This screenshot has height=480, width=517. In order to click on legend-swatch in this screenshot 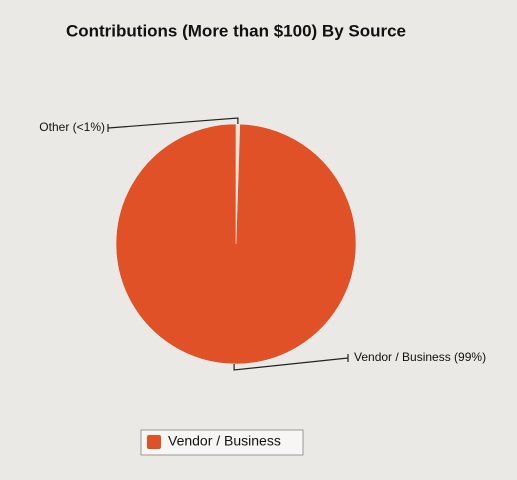, I will do `click(154, 442)`.